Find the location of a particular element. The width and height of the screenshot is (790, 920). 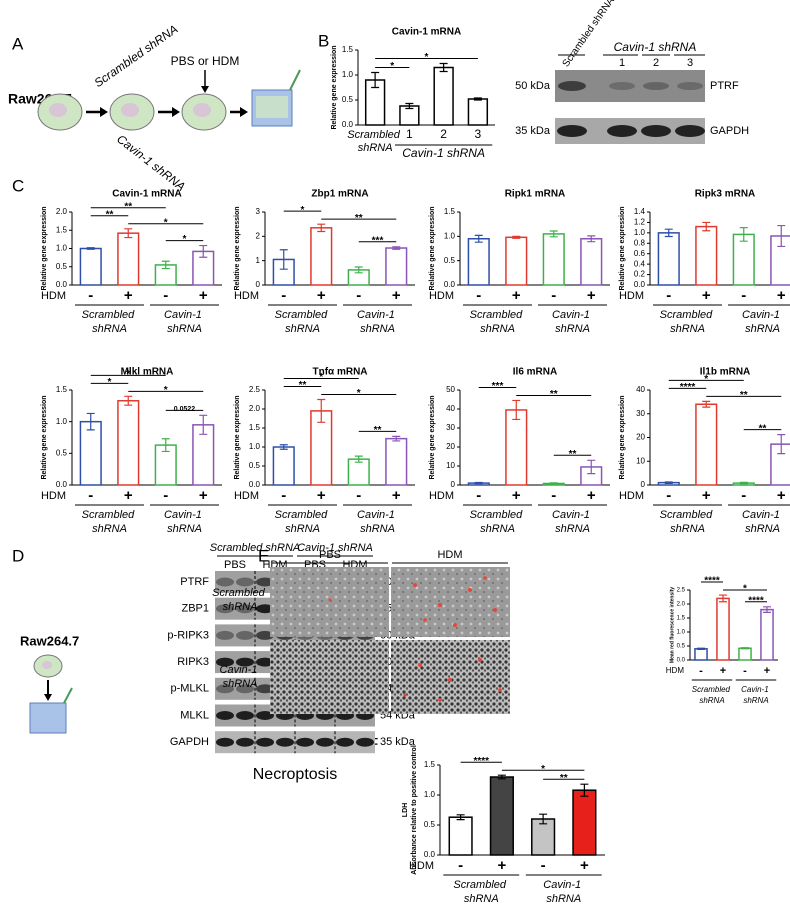

culture-plate is located at coordinates (48, 718).